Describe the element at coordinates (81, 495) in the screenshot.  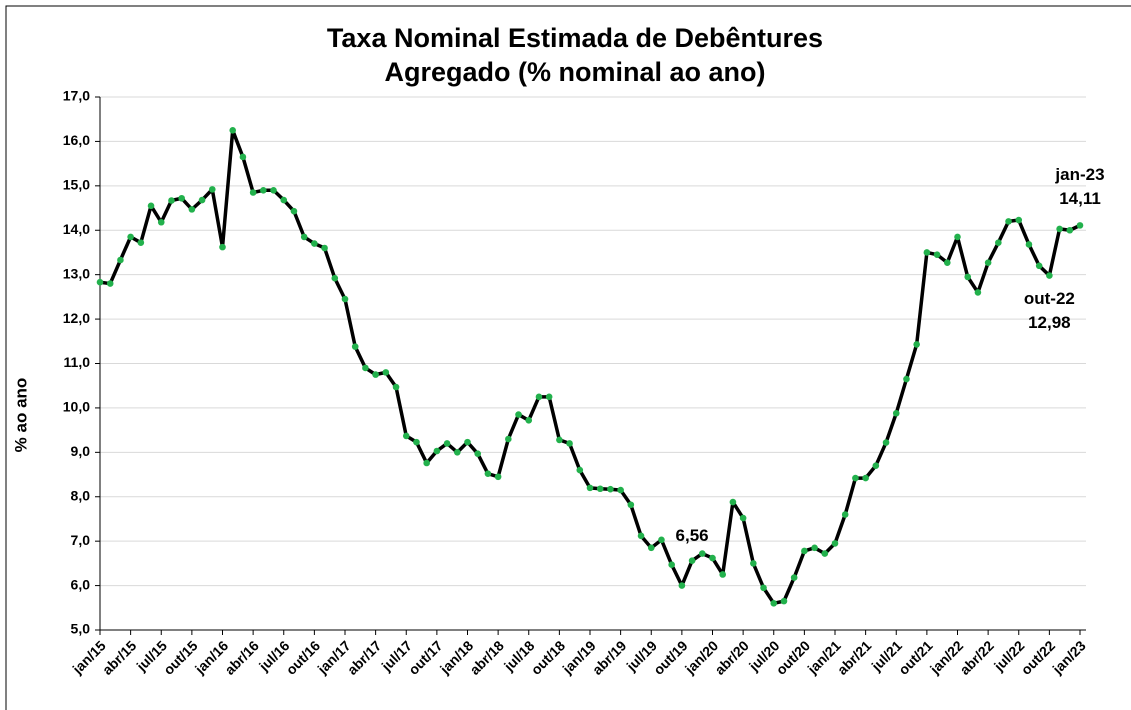
I see `y-tick-label: 8,0` at that location.